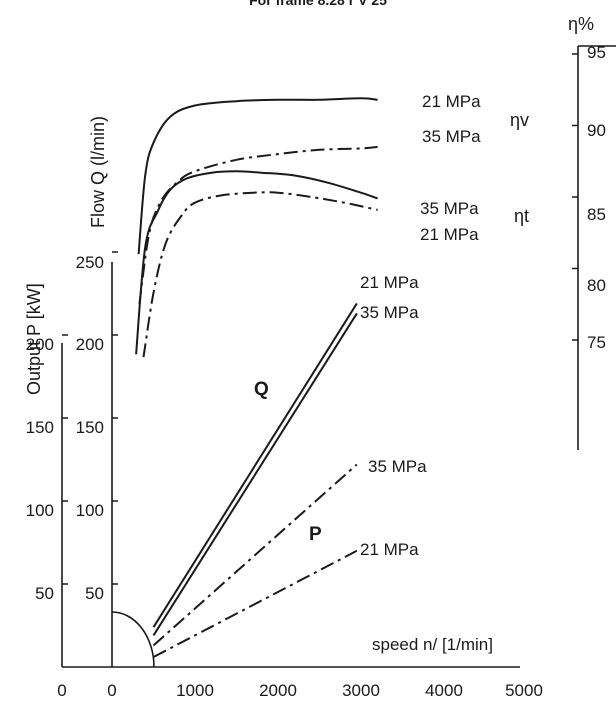 The image size is (616, 702). I want to click on eta-t-symbol: ηt, so click(521, 216).